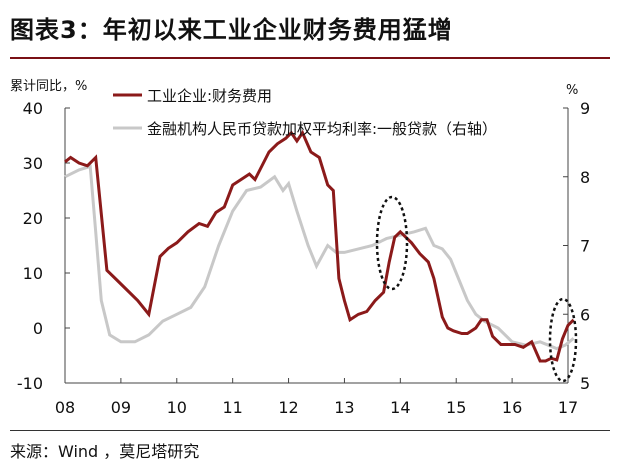 The image size is (620, 475). I want to click on legend-label-financial-expense: 工业企业:财务费用, so click(209, 96).